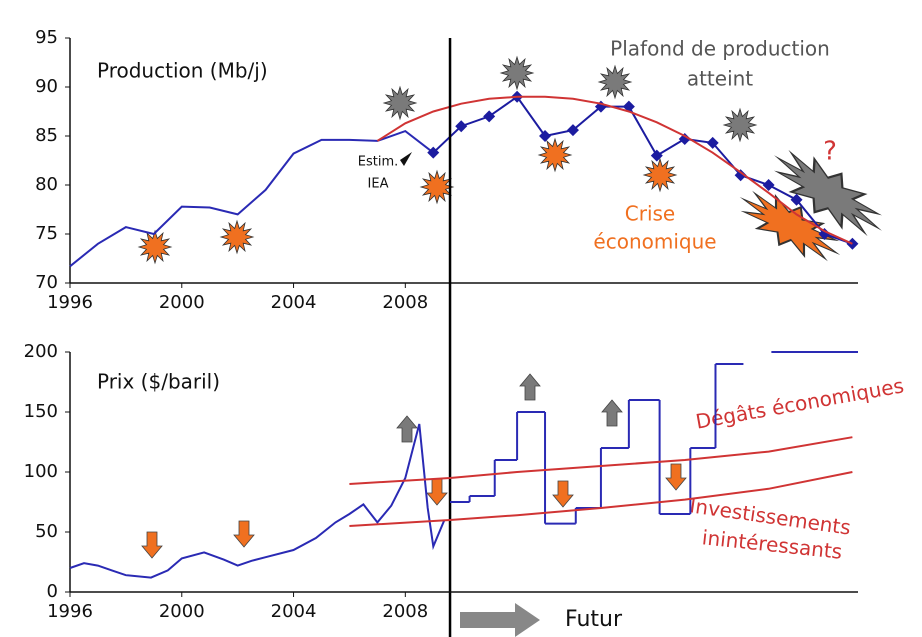 This screenshot has height=637, width=922. Describe the element at coordinates (654, 242) in the screenshot. I see `annotation: économique` at that location.